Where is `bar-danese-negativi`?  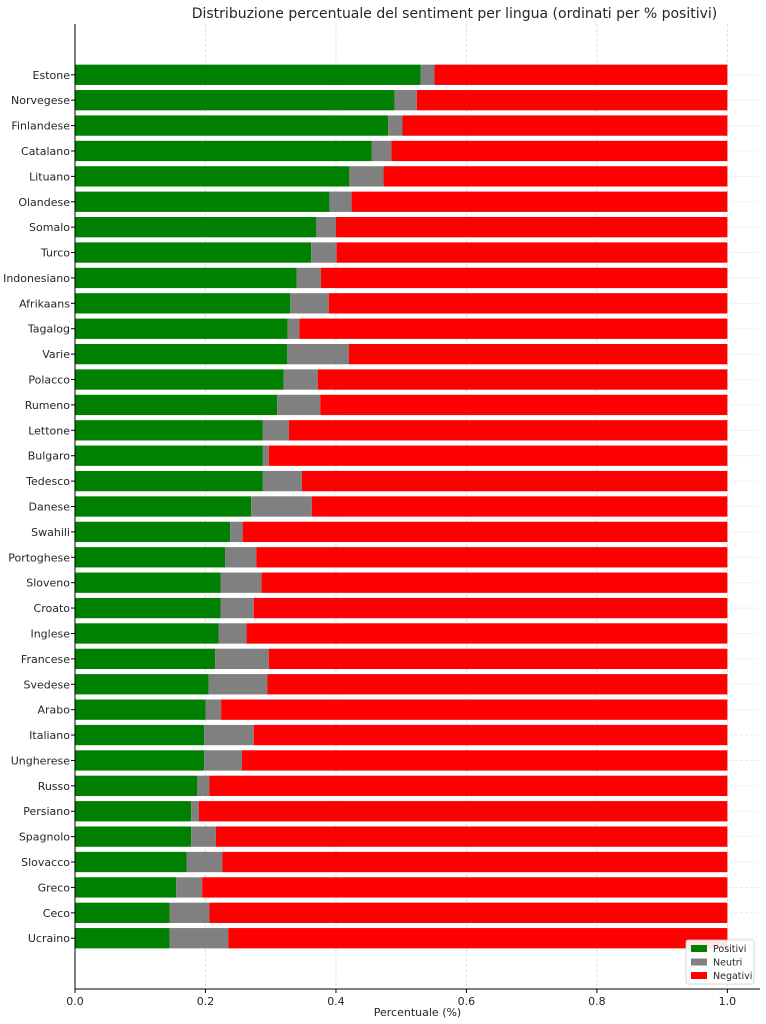 bar-danese-negativi is located at coordinates (519, 506).